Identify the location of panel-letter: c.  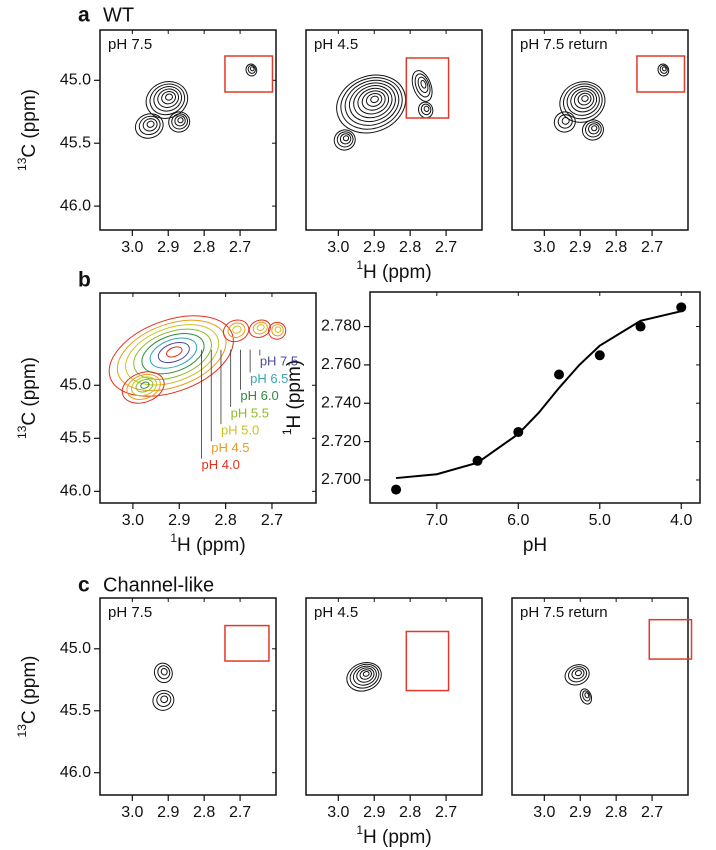
(84, 585).